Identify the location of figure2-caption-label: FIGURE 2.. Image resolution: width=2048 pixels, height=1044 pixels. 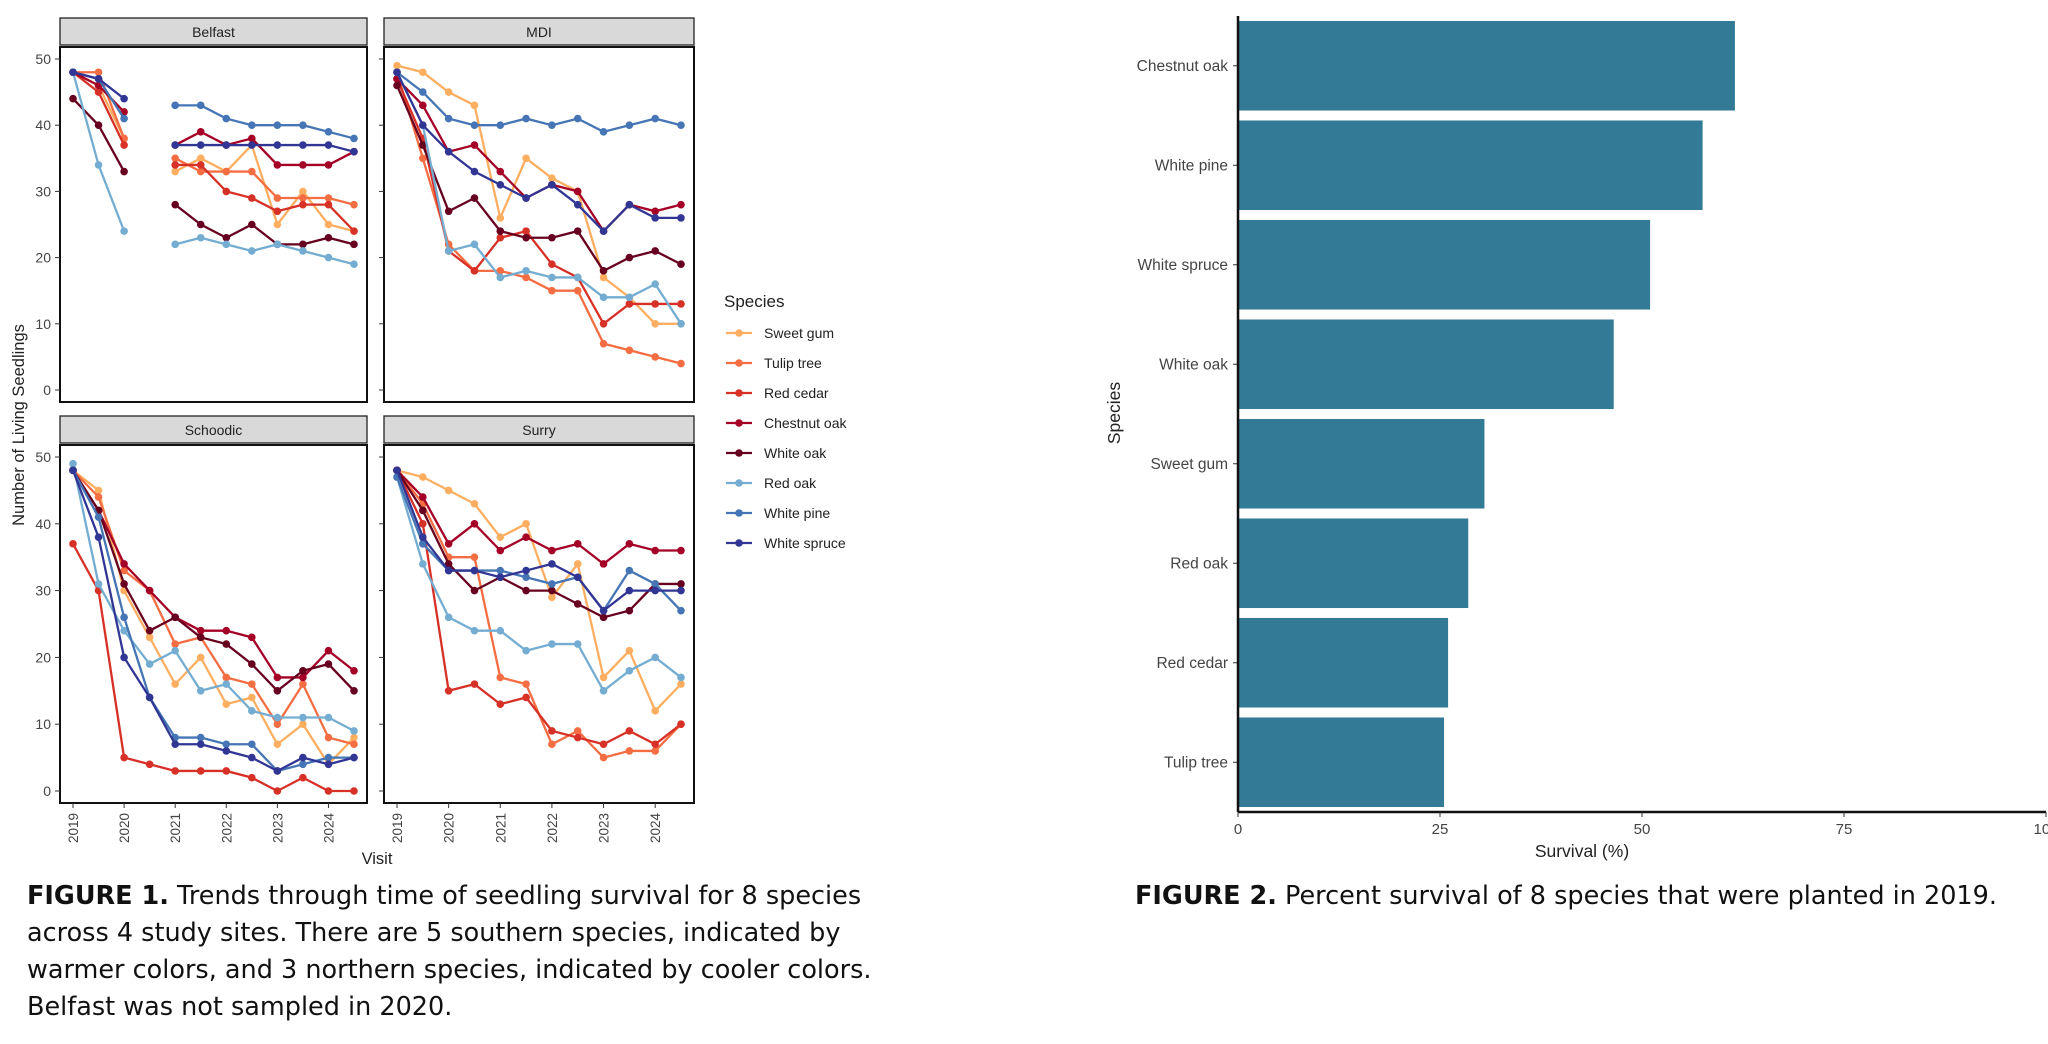
(1206, 896).